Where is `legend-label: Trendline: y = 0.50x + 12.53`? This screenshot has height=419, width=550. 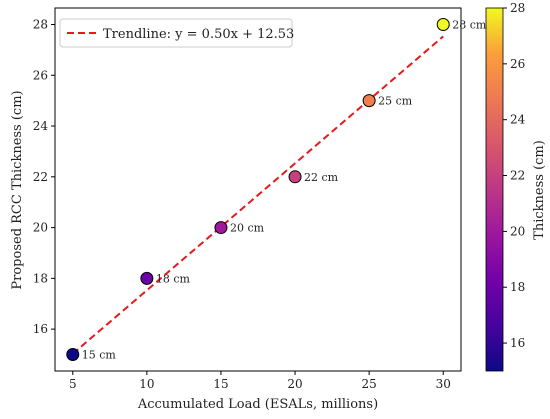 legend-label: Trendline: y = 0.50x + 12.53 is located at coordinates (198, 34).